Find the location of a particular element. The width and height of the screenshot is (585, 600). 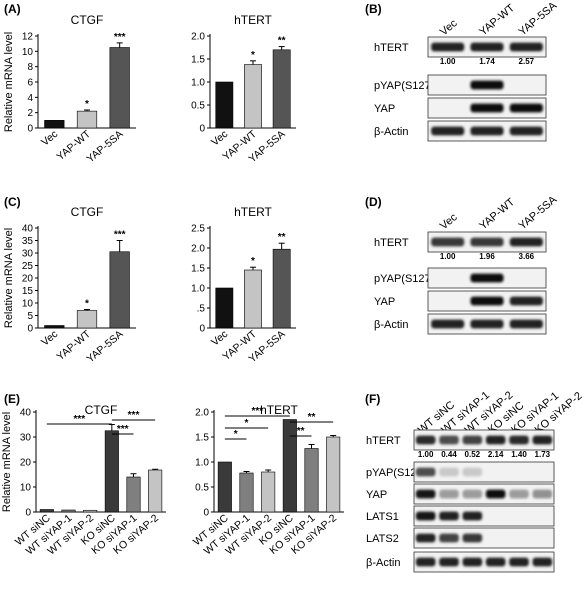

y-tick-label: 5 is located at coordinates (30, 316).